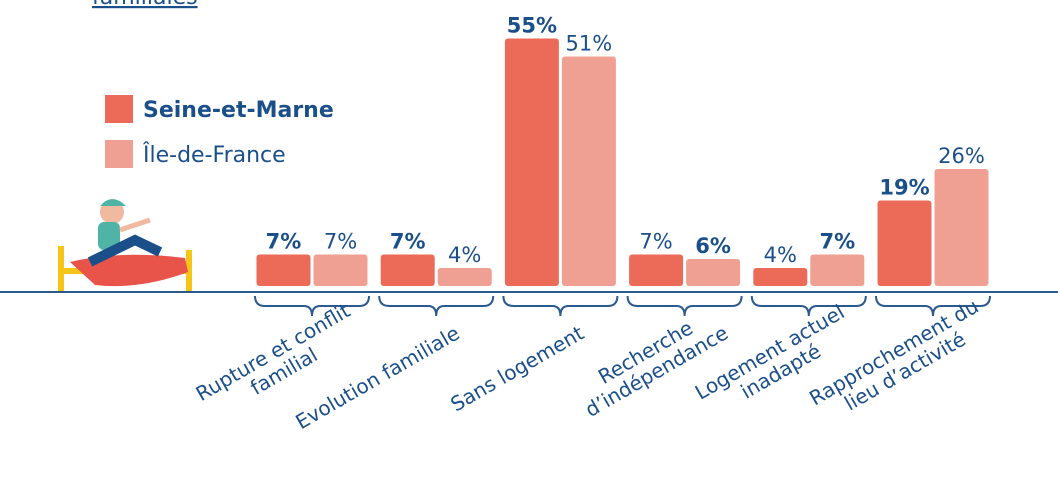 The width and height of the screenshot is (1058, 502). I want to click on data-label: 6%, so click(713, 246).